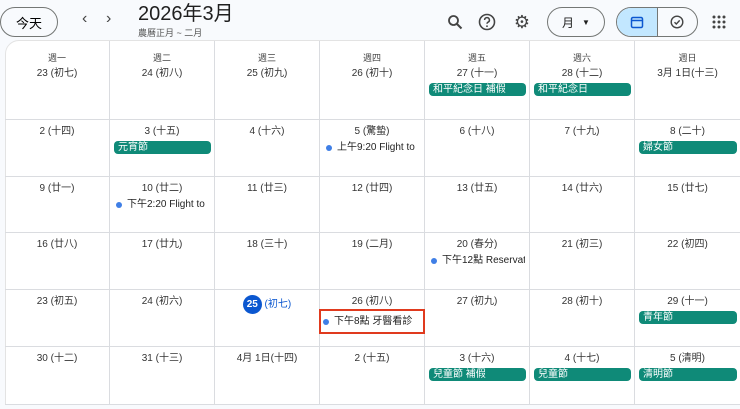 This screenshot has height=409, width=740. Describe the element at coordinates (477, 80) in the screenshot. I see `day-cell: 週五 27 (十一) 和平紀念日 補假` at that location.